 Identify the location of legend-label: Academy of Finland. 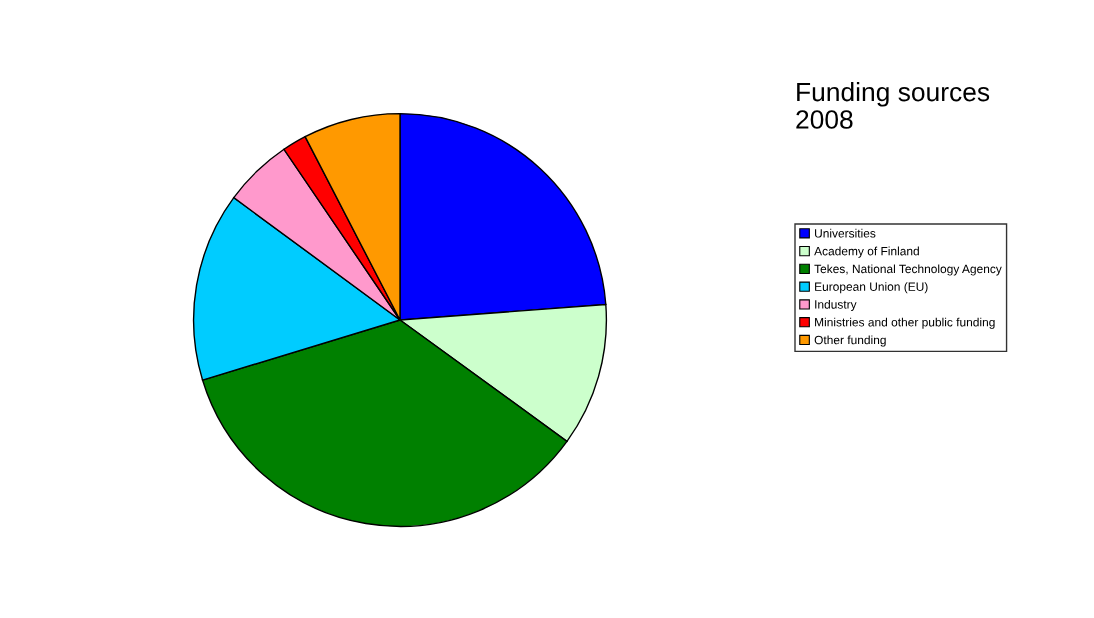
(866, 252).